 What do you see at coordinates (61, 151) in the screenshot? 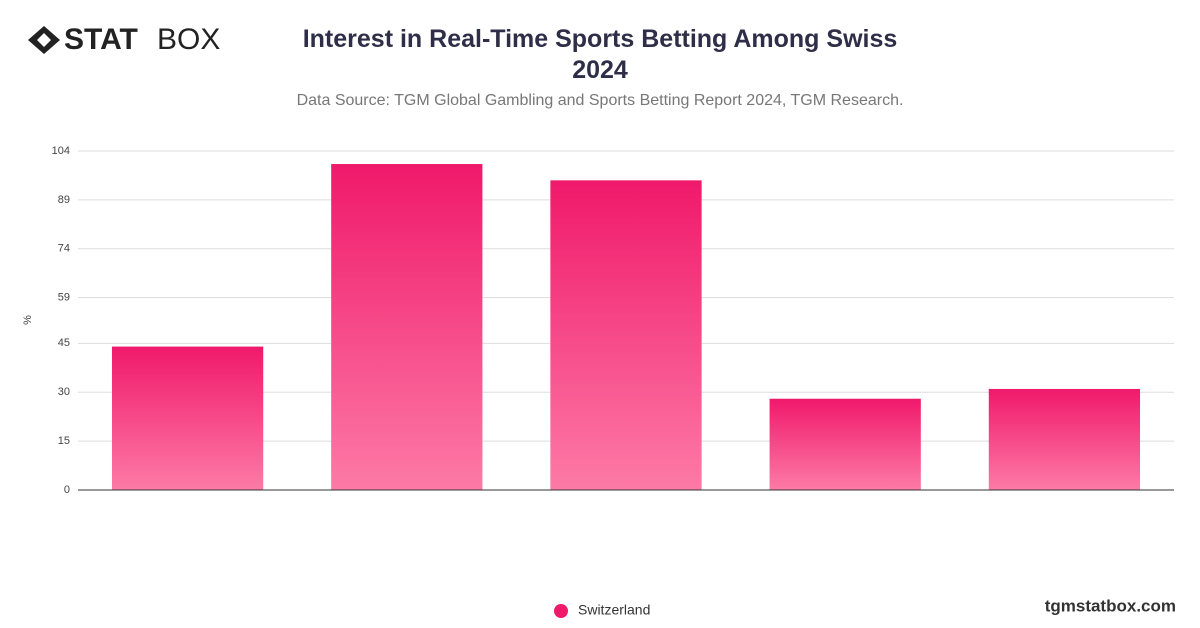
I see `y-tick-label: 104` at bounding box center [61, 151].